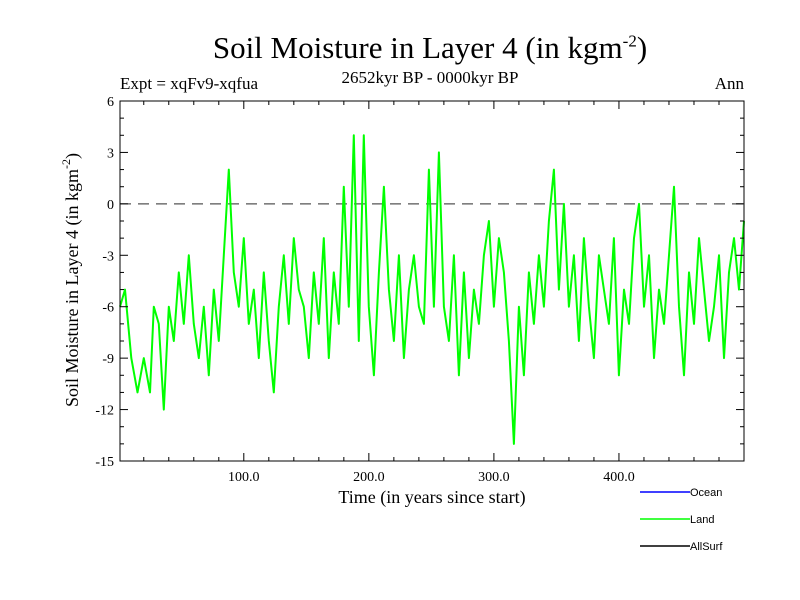 This screenshot has width=800, height=600. What do you see at coordinates (706, 493) in the screenshot?
I see `legend-label-ocean: Ocean` at bounding box center [706, 493].